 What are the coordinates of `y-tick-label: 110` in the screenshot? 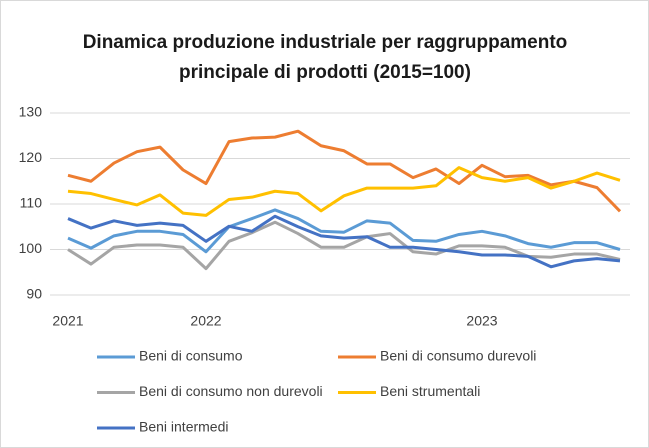 It's located at (31, 203).